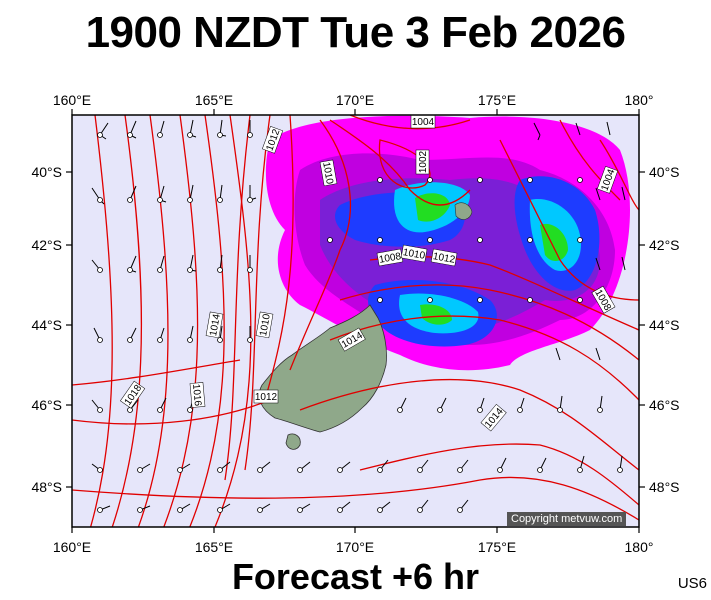 The height and width of the screenshot is (600, 711). I want to click on map-title: 1900 NZDT Tue 3 Feb 2026, so click(355, 32).